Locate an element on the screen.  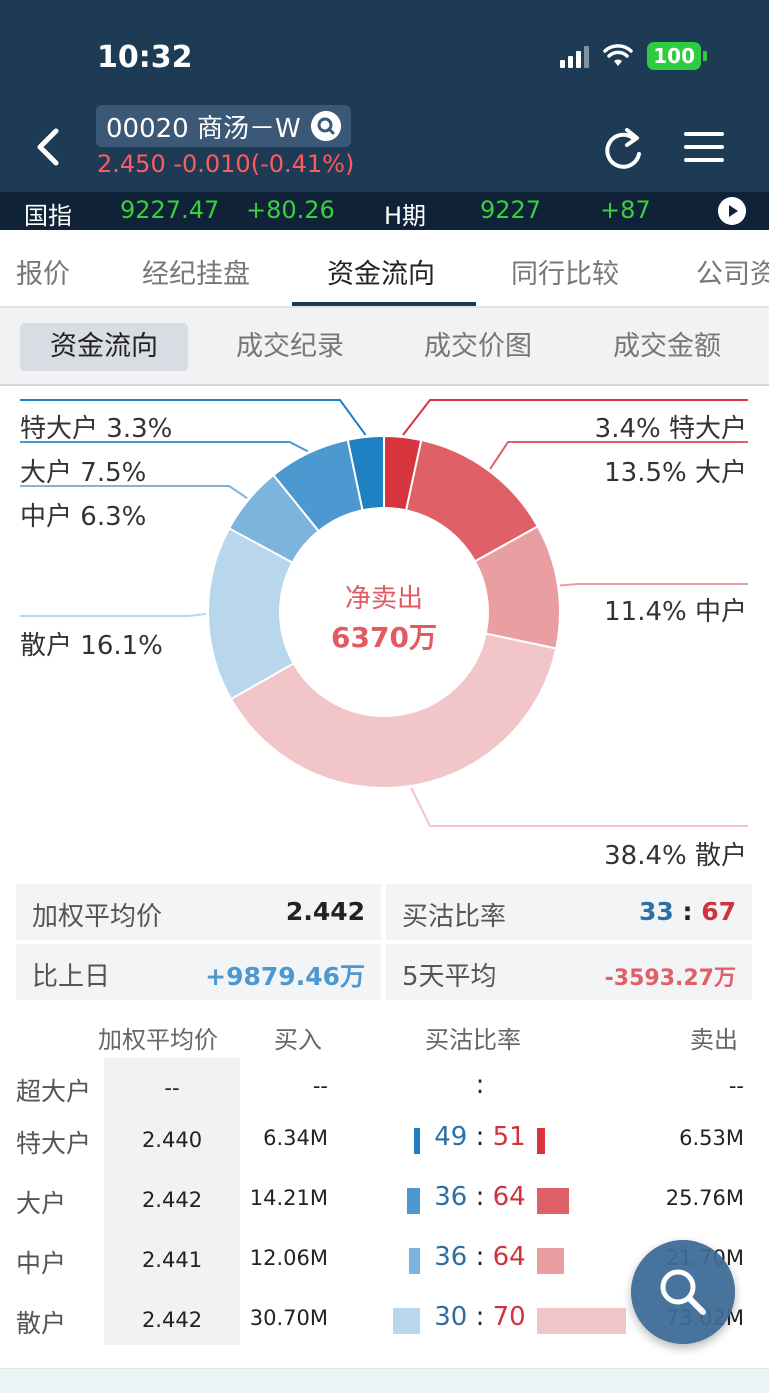
index-ticker: 国指 9227.47 +80.26 H期 9227 +87 is located at coordinates (384, 211).